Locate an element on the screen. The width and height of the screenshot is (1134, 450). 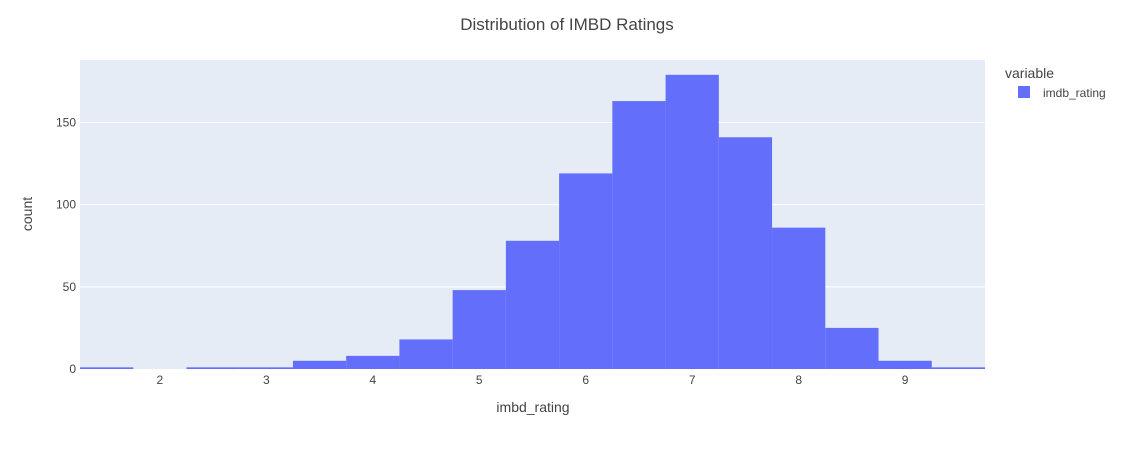
y-tick-label: 150 is located at coordinates (66, 122).